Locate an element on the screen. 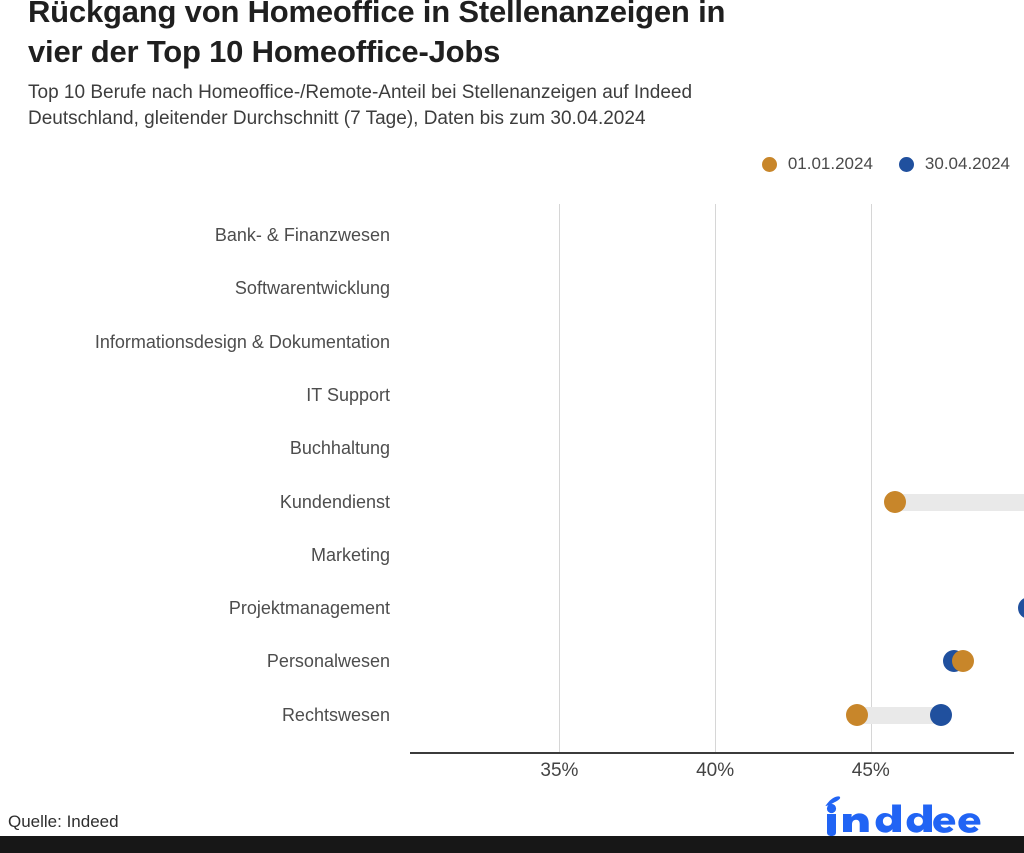 The height and width of the screenshot is (853, 1024). chart-row: Softwarentwicklung is located at coordinates (624, 288).